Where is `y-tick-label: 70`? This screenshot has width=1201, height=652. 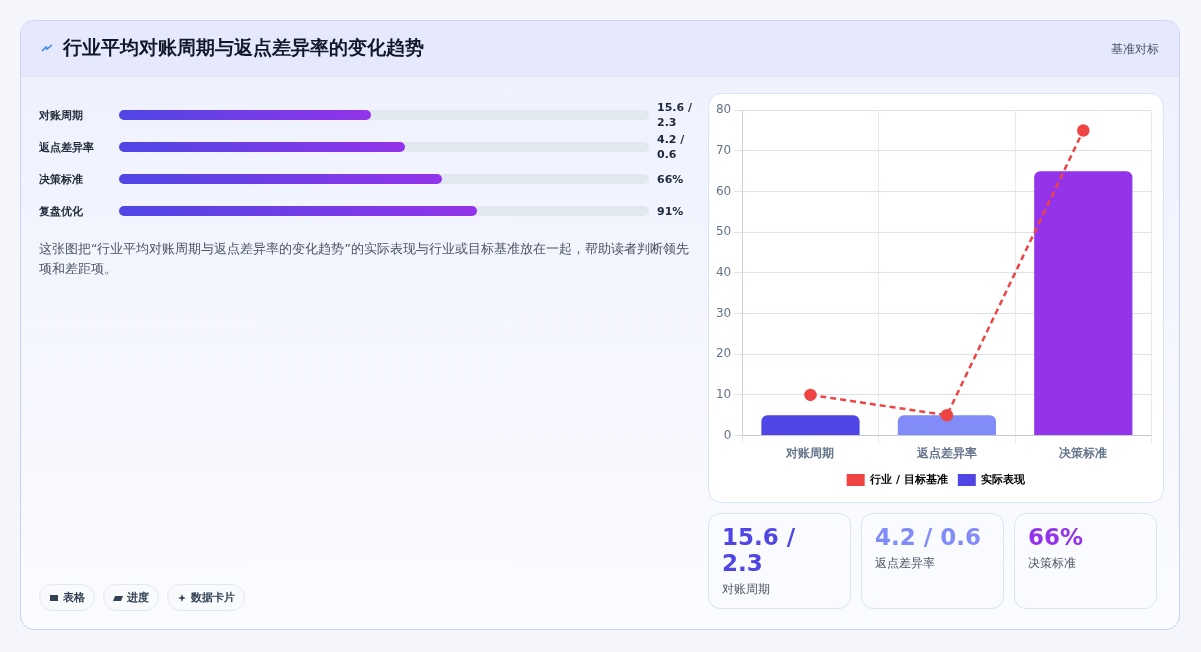
y-tick-label: 70 is located at coordinates (723, 150).